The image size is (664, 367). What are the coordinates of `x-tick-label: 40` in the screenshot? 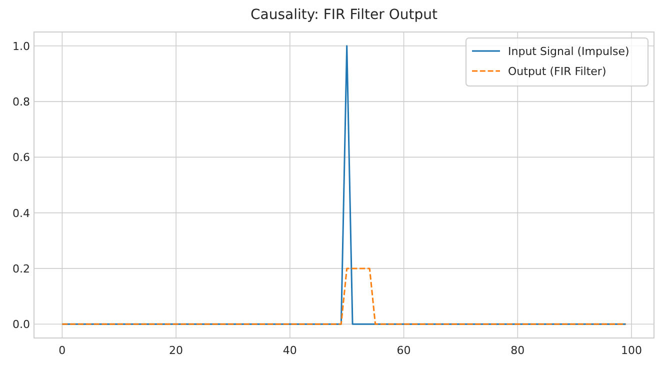 It's located at (289, 350).